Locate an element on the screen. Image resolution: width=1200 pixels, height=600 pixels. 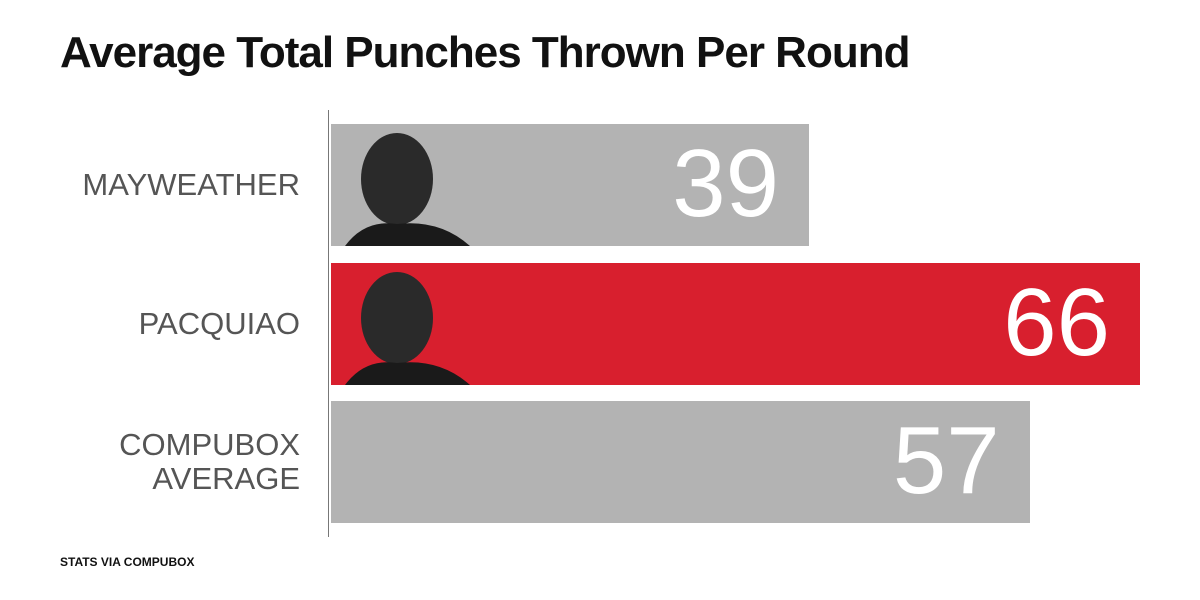
category-label: PACQUIAO is located at coordinates (219, 323).